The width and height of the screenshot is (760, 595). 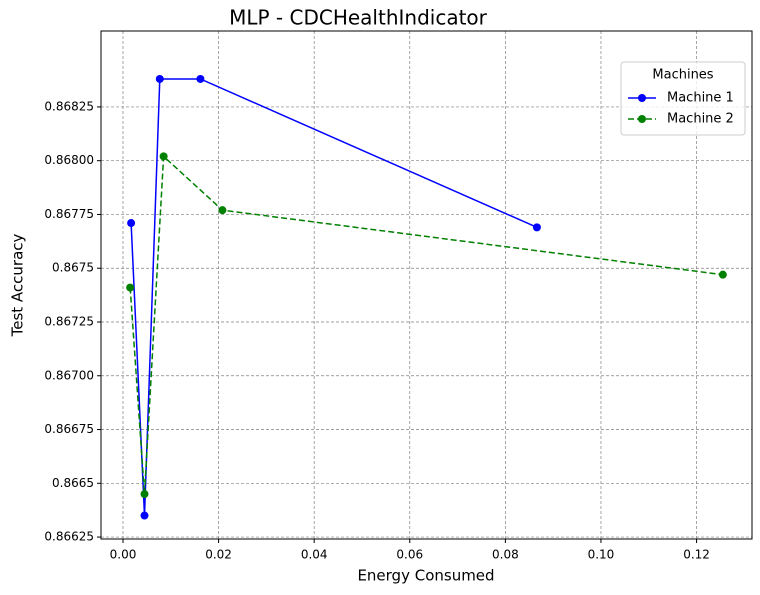 What do you see at coordinates (409, 555) in the screenshot?
I see `x-tick-label: 0.06` at bounding box center [409, 555].